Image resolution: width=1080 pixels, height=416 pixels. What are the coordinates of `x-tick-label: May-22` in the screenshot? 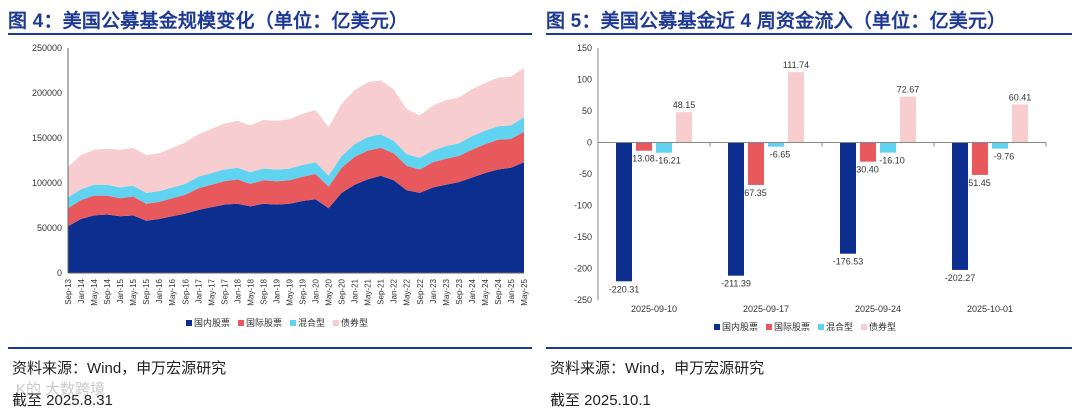 It's located at (407, 291).